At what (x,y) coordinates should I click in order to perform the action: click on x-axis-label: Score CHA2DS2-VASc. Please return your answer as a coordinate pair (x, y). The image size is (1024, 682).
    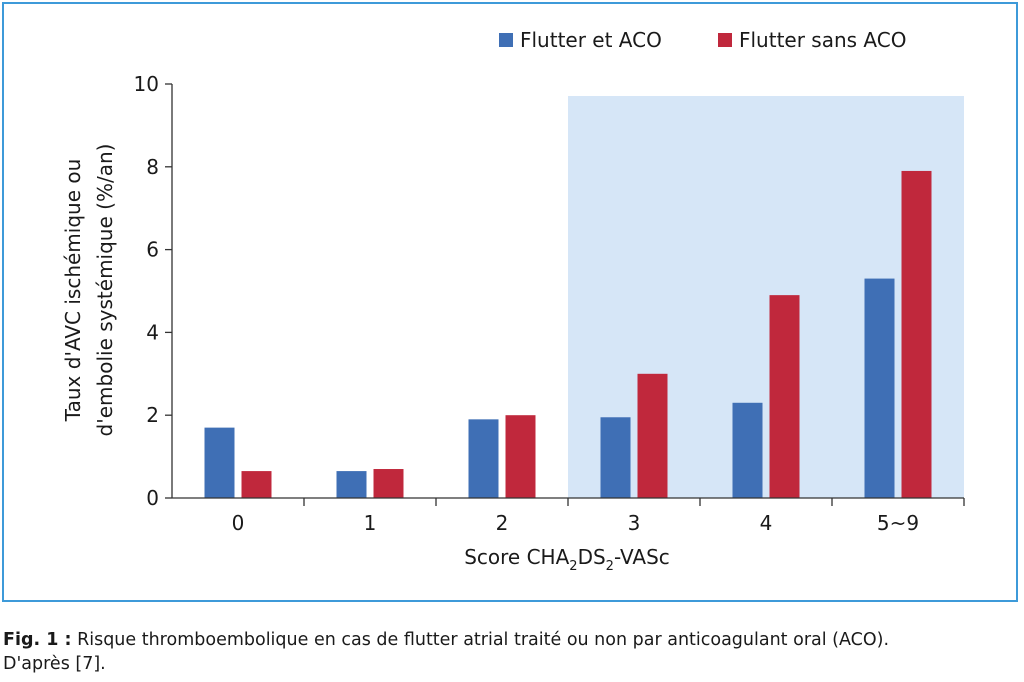
    Looking at the image, I should click on (567, 559).